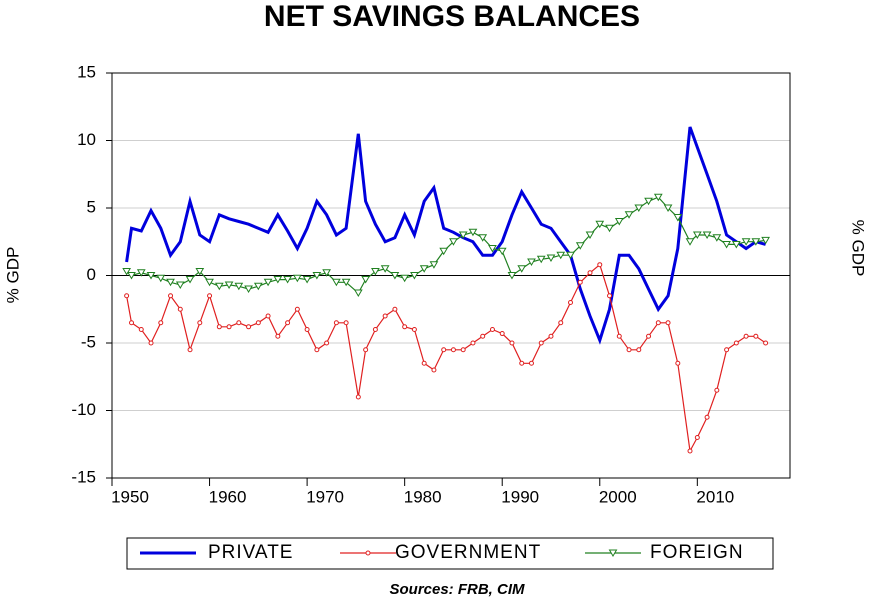 This screenshot has height=597, width=869. I want to click on legend-label: FOREIGN, so click(697, 552).